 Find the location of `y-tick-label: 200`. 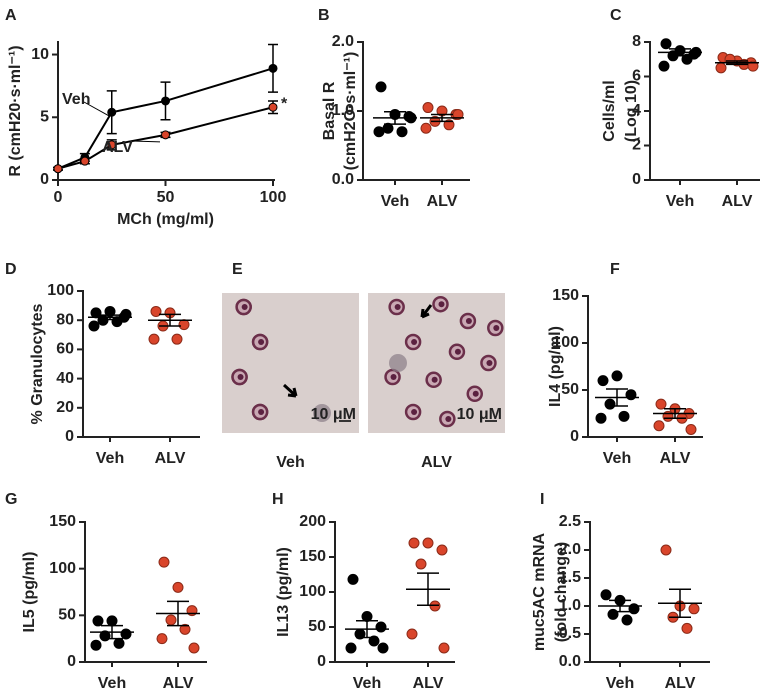

y-tick-label: 200 is located at coordinates (312, 521).